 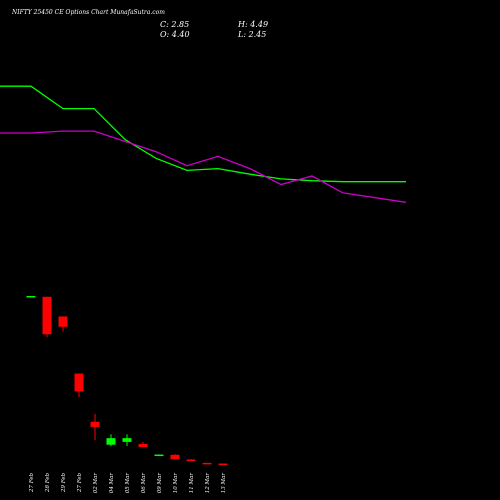 I want to click on high-value: H: 4.49, so click(x=252, y=24).